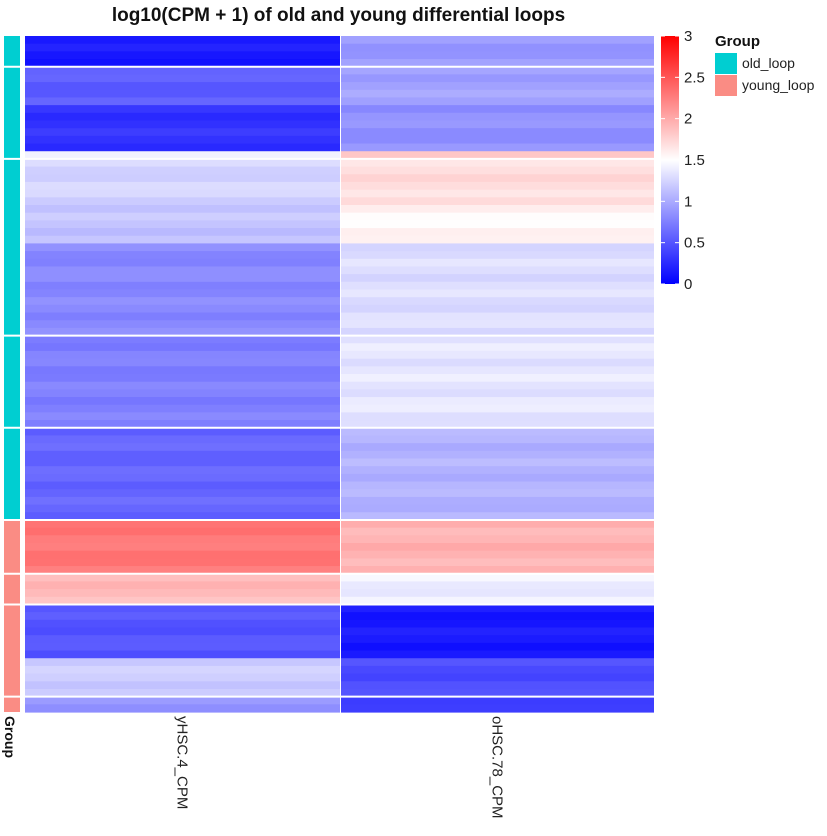  I want to click on colorbar-tick-label: 1.5, so click(694, 160).